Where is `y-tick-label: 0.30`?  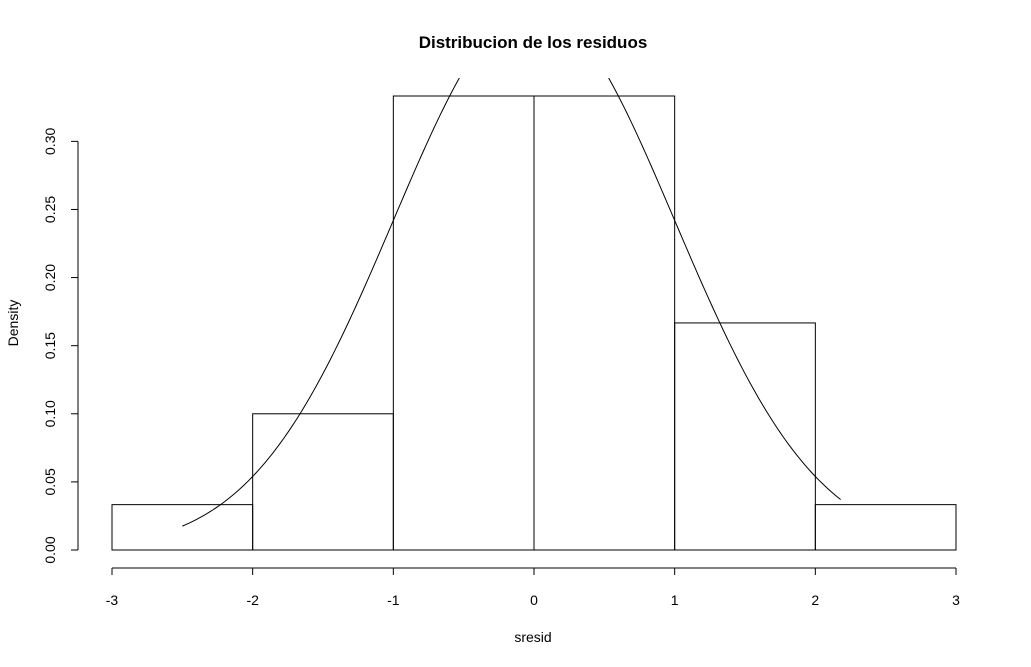 y-tick-label: 0.30 is located at coordinates (50, 141).